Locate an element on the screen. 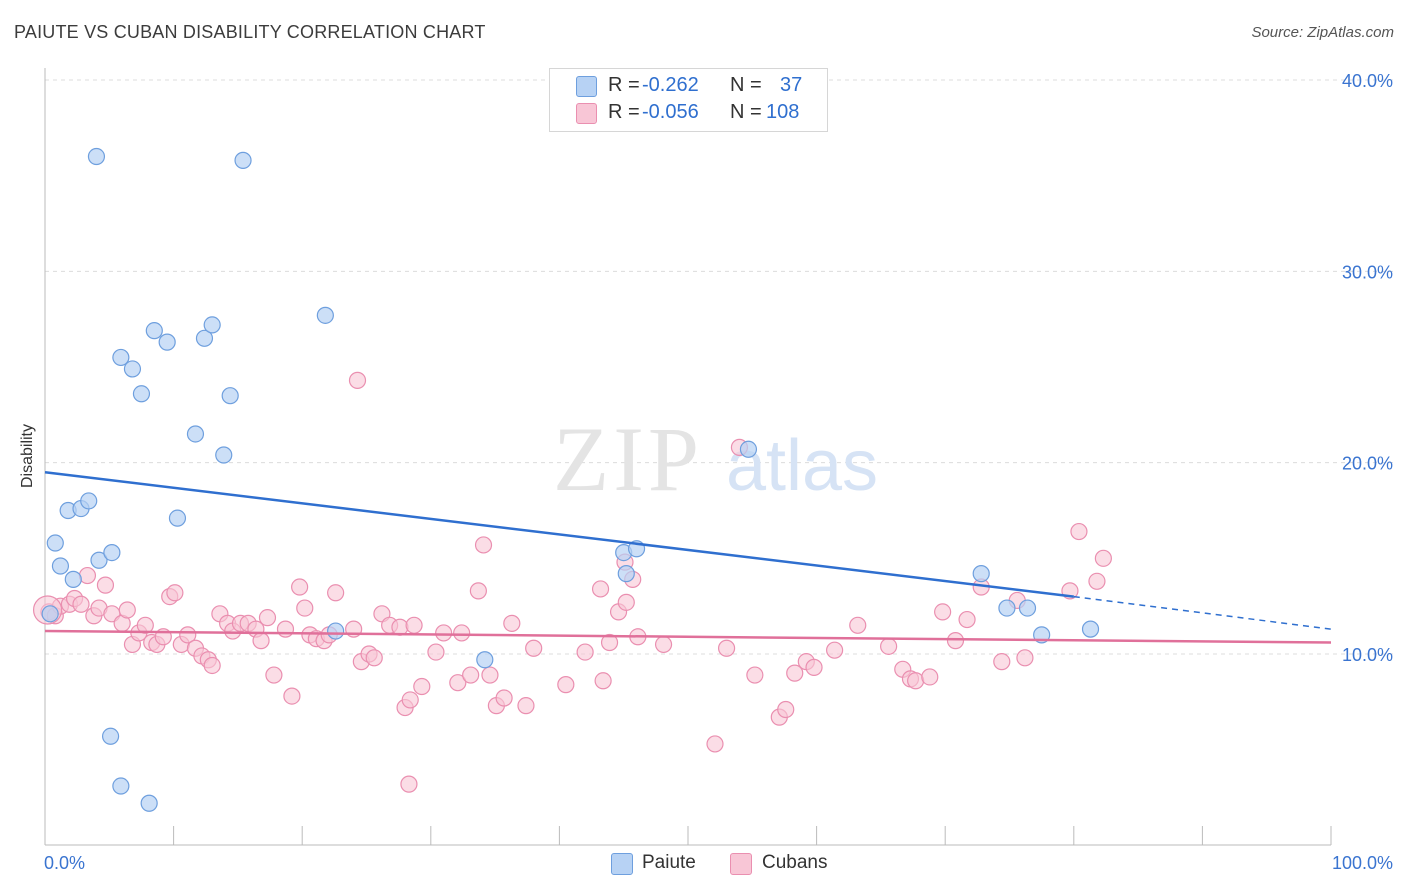  cubans-trendline is located at coordinates (688, 636).